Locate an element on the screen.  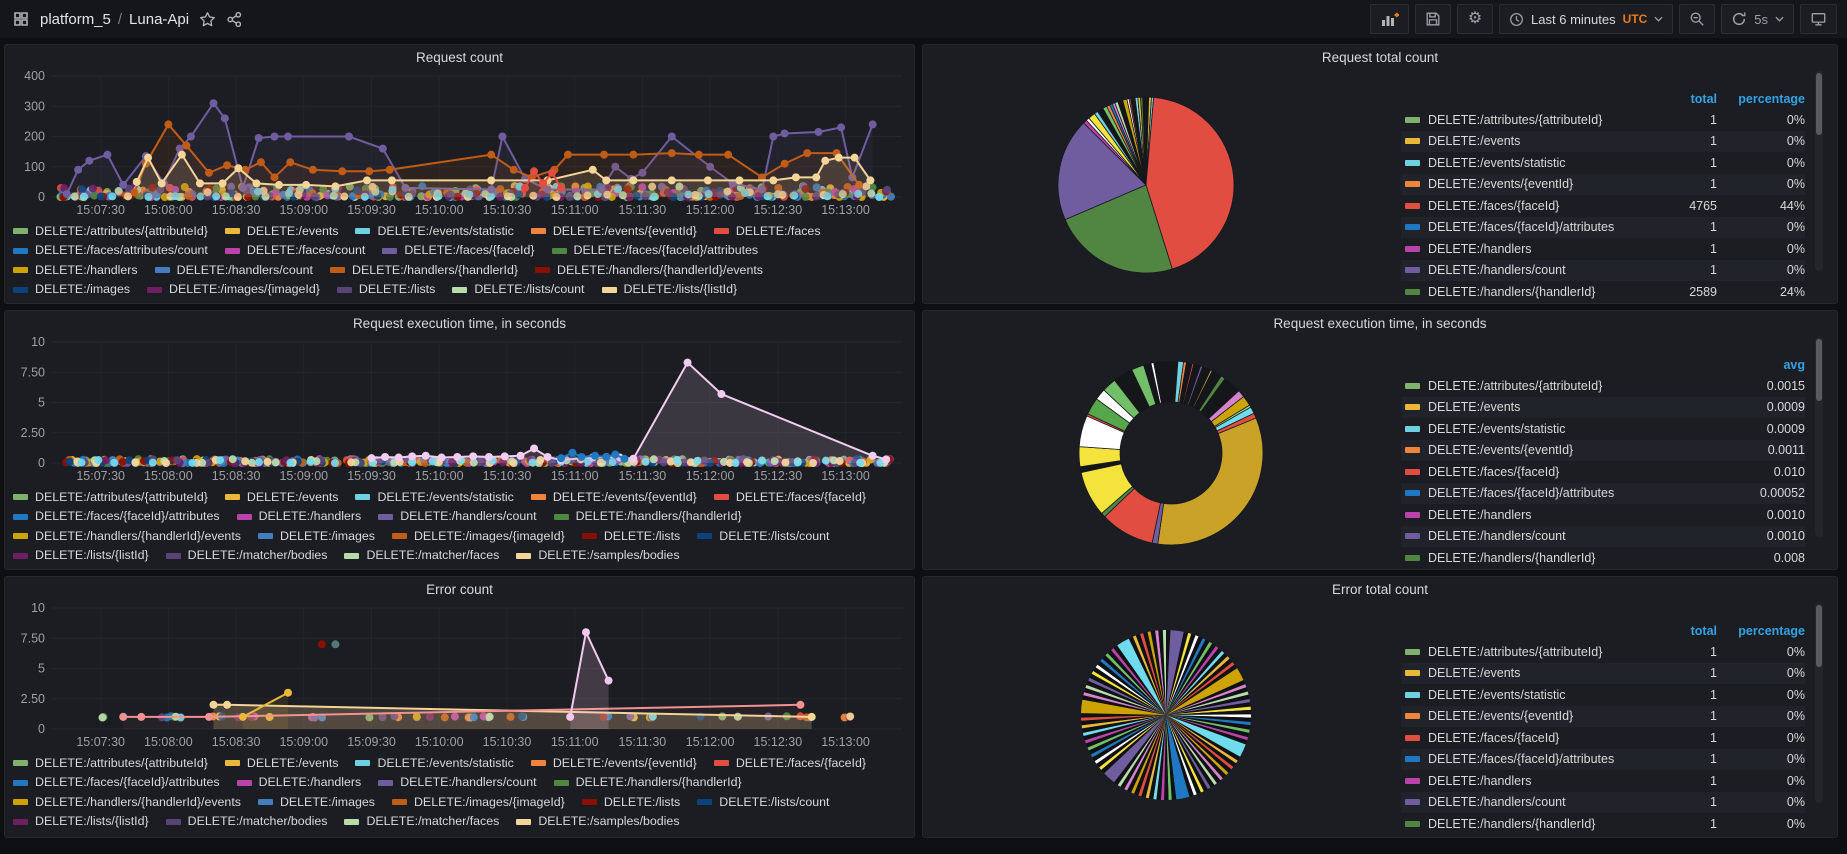
legend-table-row: DELETE:/handlers 0.0010 is located at coordinates (1603, 515).